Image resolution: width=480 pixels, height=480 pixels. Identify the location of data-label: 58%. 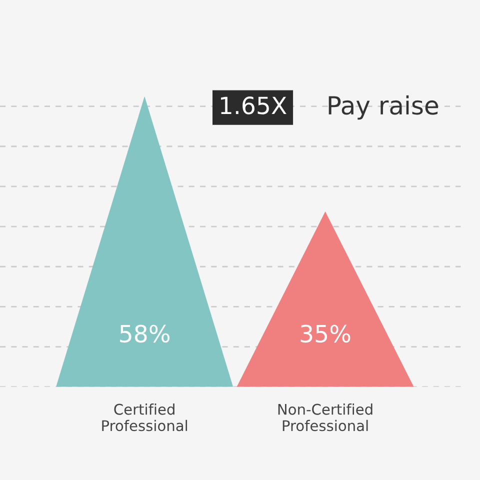
(145, 333).